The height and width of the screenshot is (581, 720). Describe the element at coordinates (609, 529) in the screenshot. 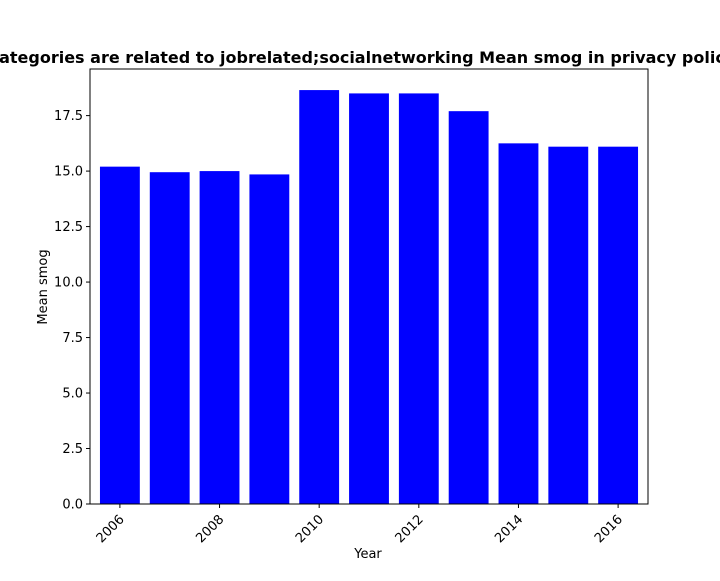

I see `x-tick-label: 2016` at that location.